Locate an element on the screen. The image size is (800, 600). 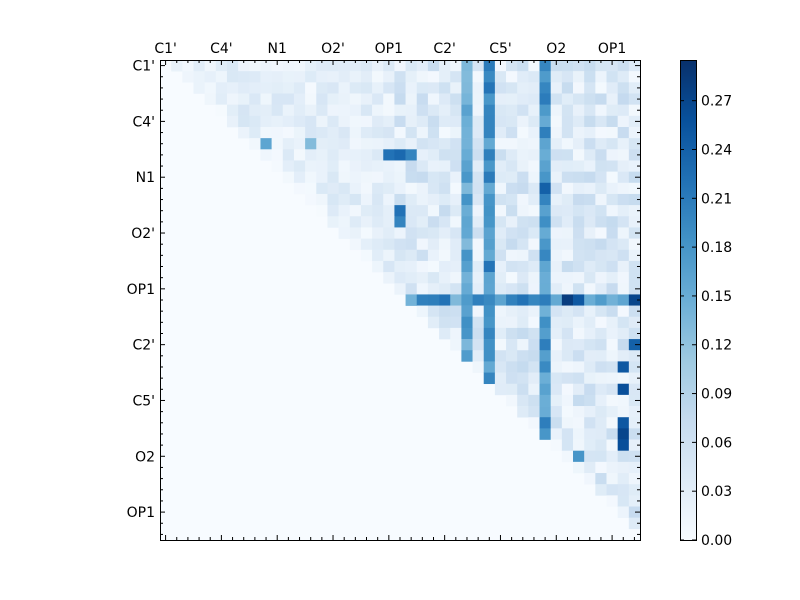
y-tick-labels: C1' C4' N1 O2' OP1 C2' C5' O2 OP1 is located at coordinates (141, 290).